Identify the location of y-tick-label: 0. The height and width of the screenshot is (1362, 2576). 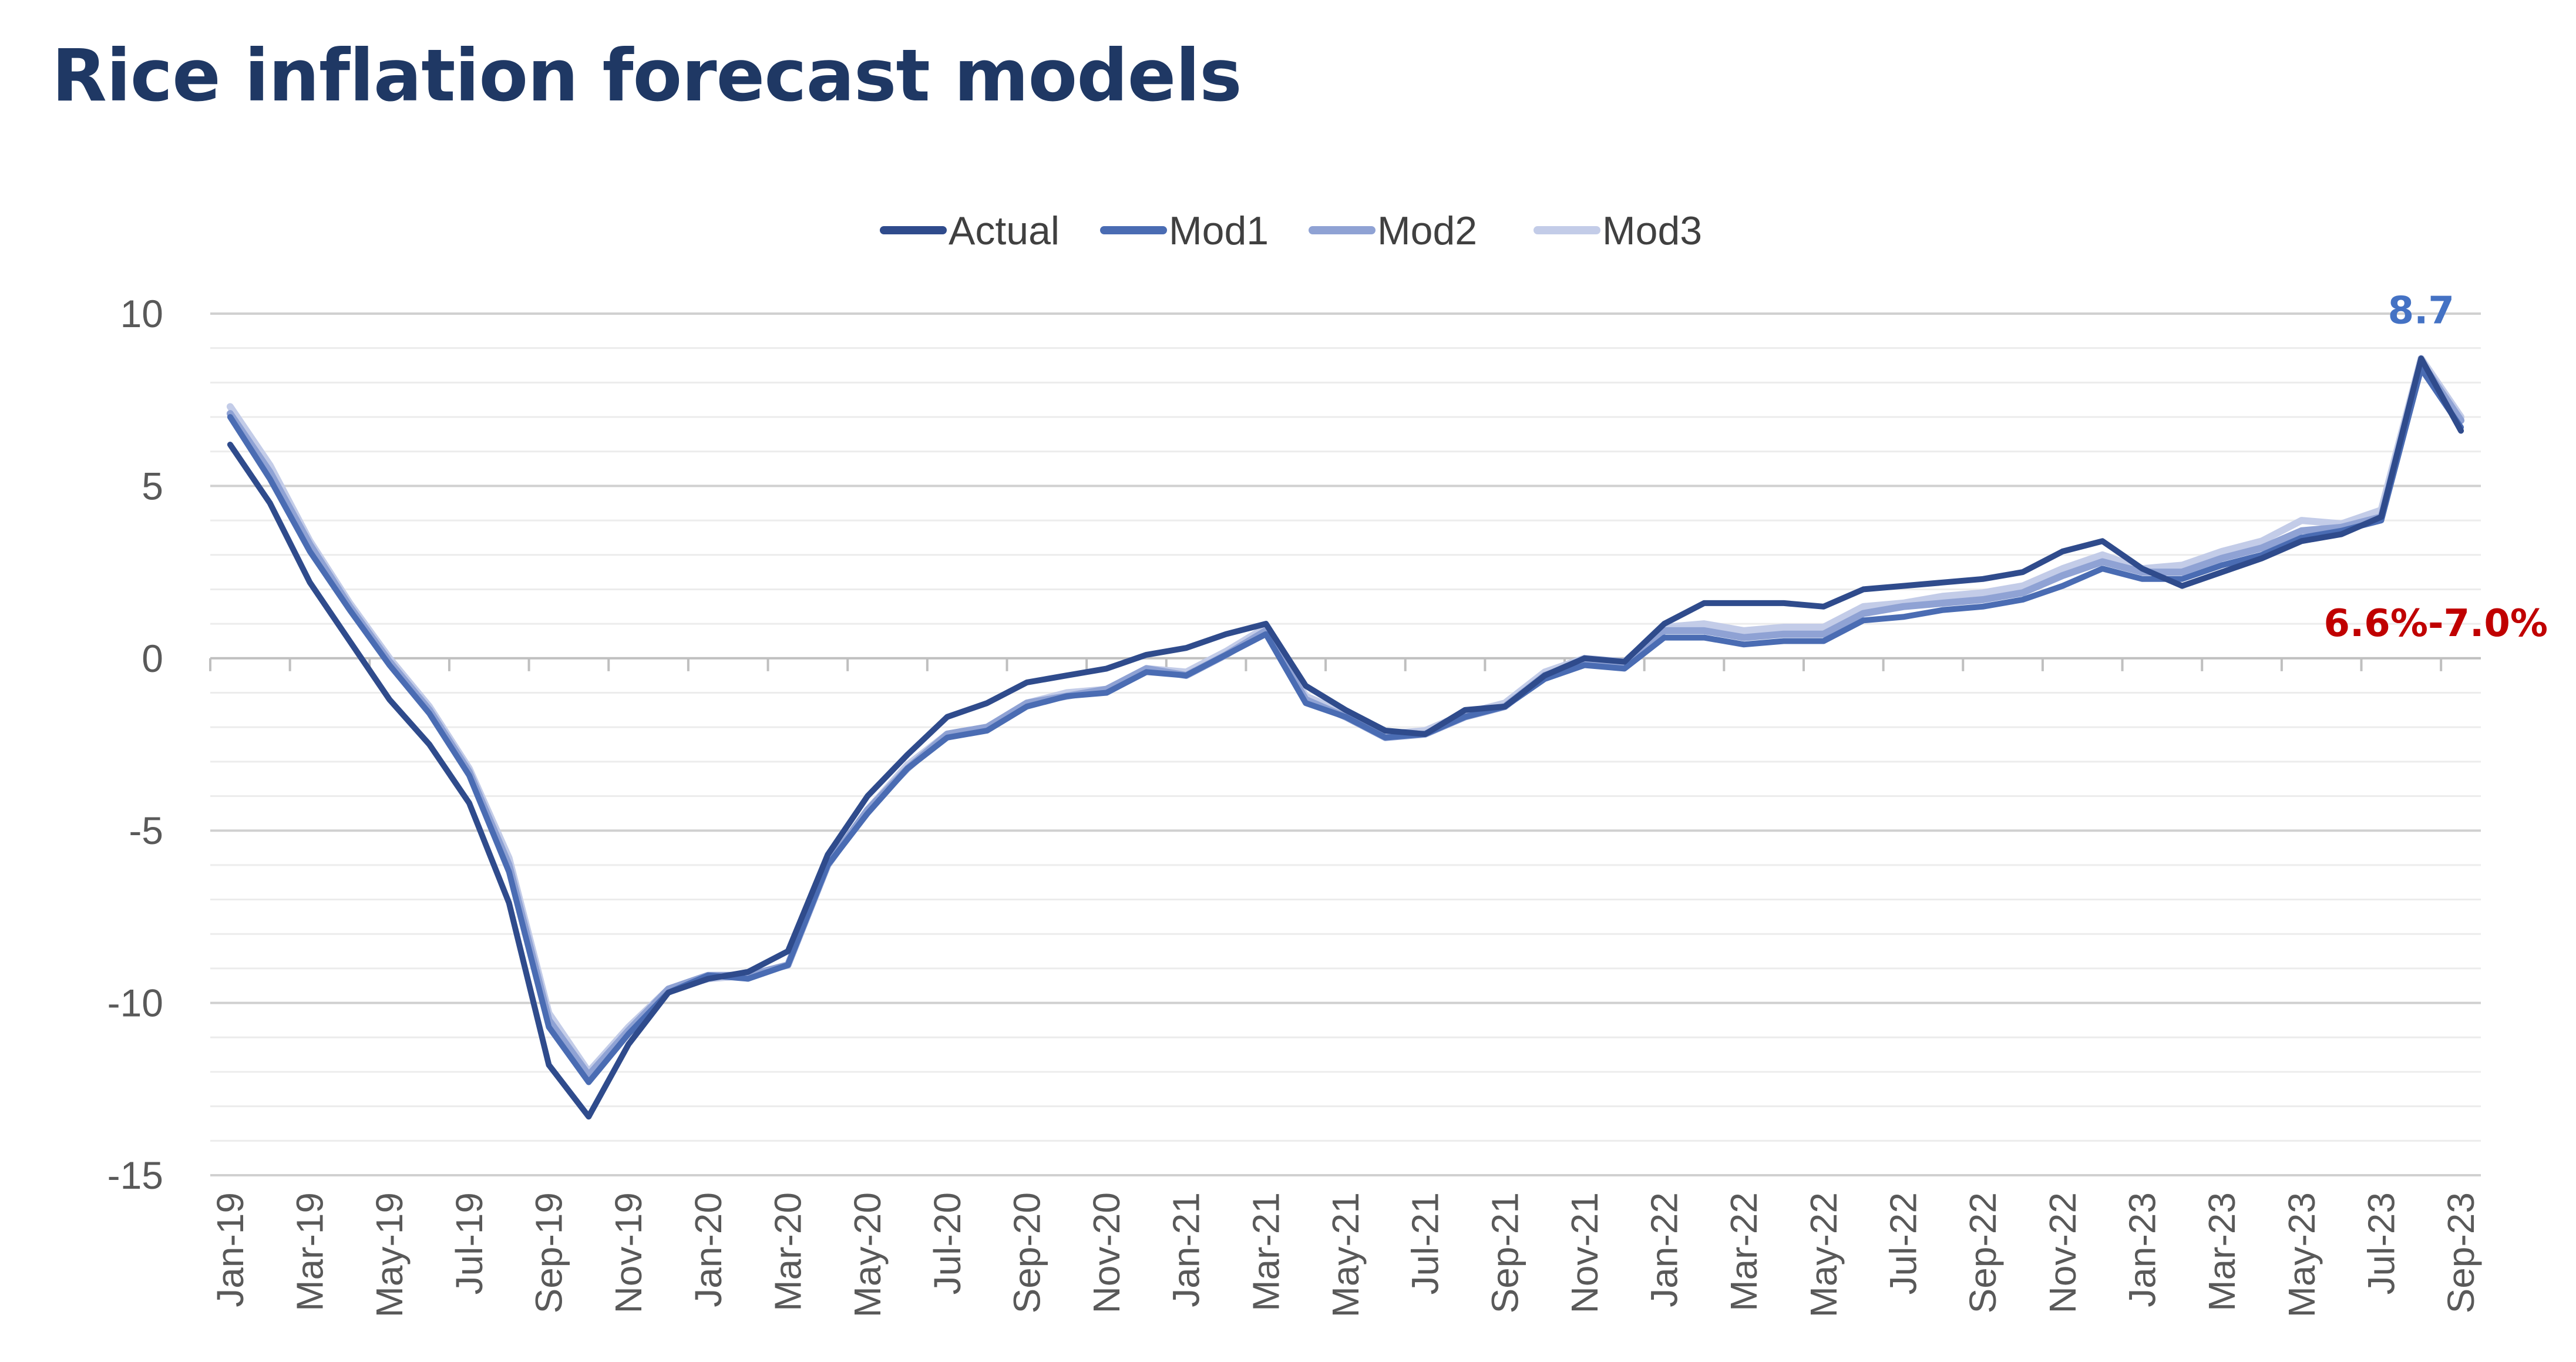
(153, 659).